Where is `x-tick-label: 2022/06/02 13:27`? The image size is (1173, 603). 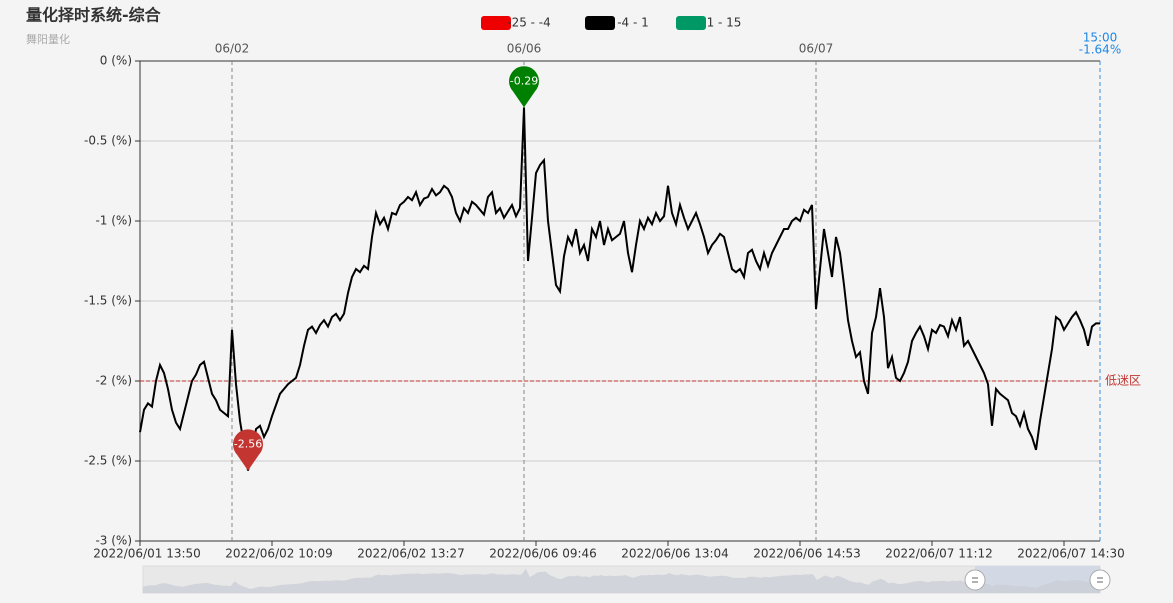 x-tick-label: 2022/06/02 13:27 is located at coordinates (411, 554).